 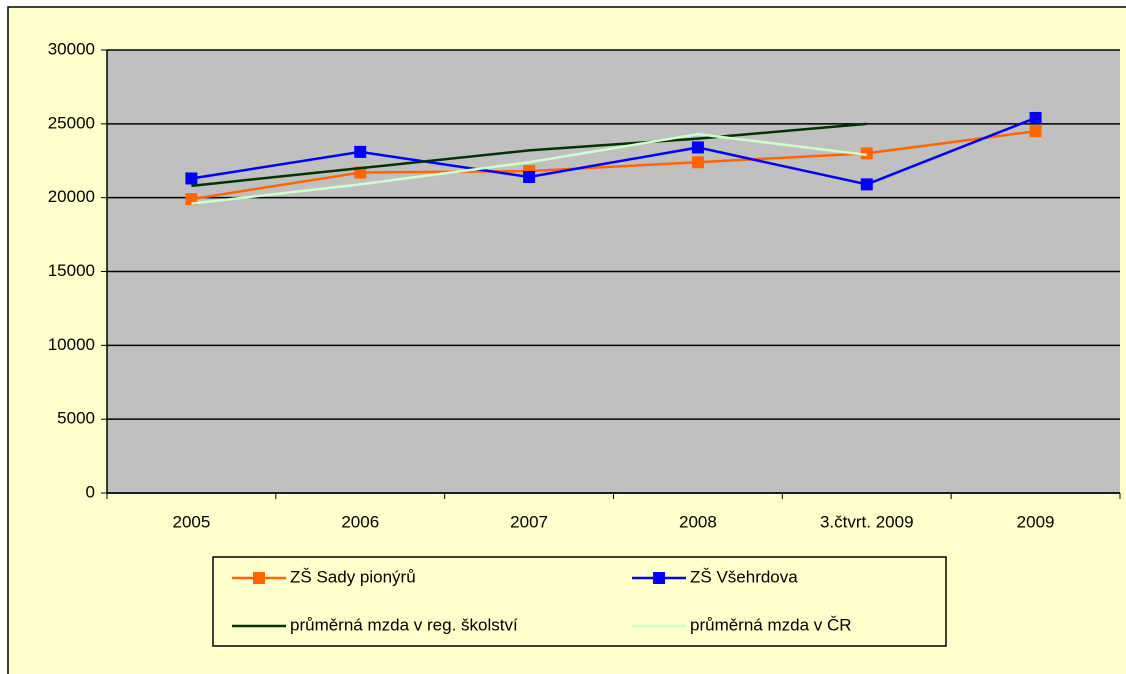 What do you see at coordinates (71, 196) in the screenshot?
I see `y-tick-label: 20000` at bounding box center [71, 196].